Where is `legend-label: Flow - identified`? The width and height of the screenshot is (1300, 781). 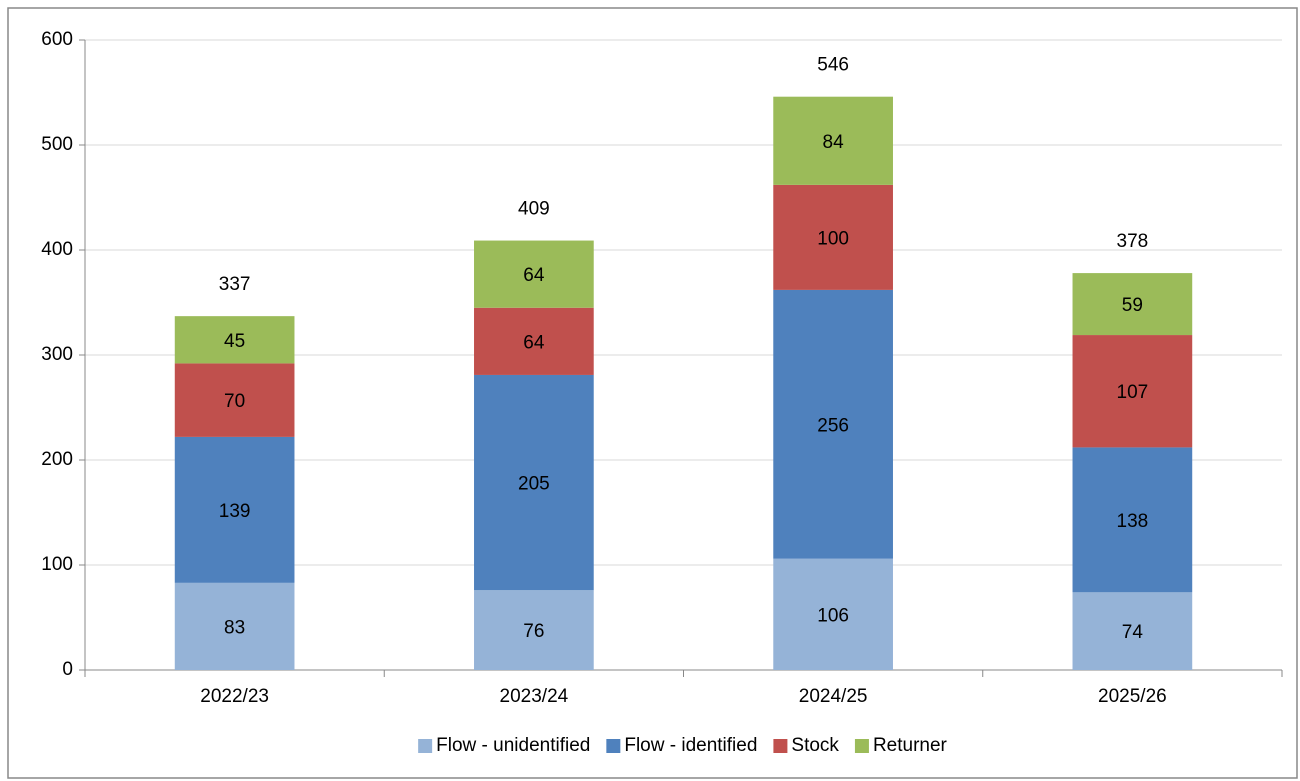
legend-label: Flow - identified is located at coordinates (690, 745).